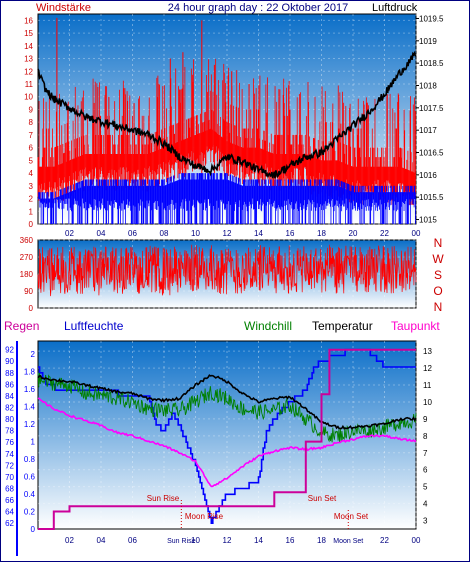  I want to click on right-tick-label: 1019, so click(428, 41).